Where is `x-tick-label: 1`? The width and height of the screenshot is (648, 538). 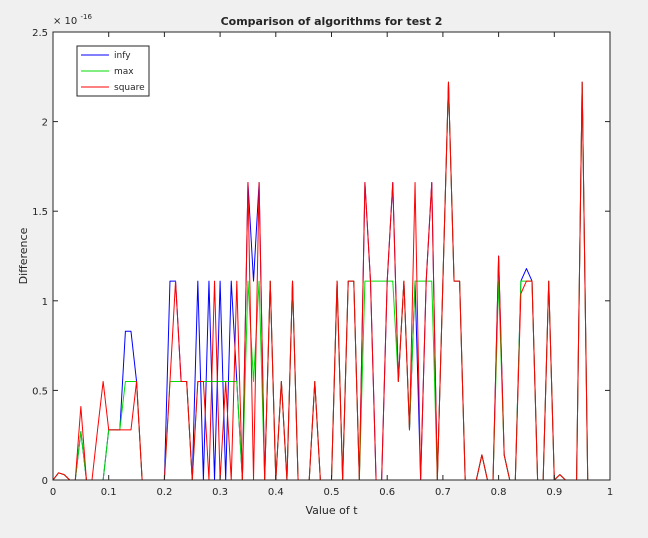 x-tick-label: 1 is located at coordinates (610, 492).